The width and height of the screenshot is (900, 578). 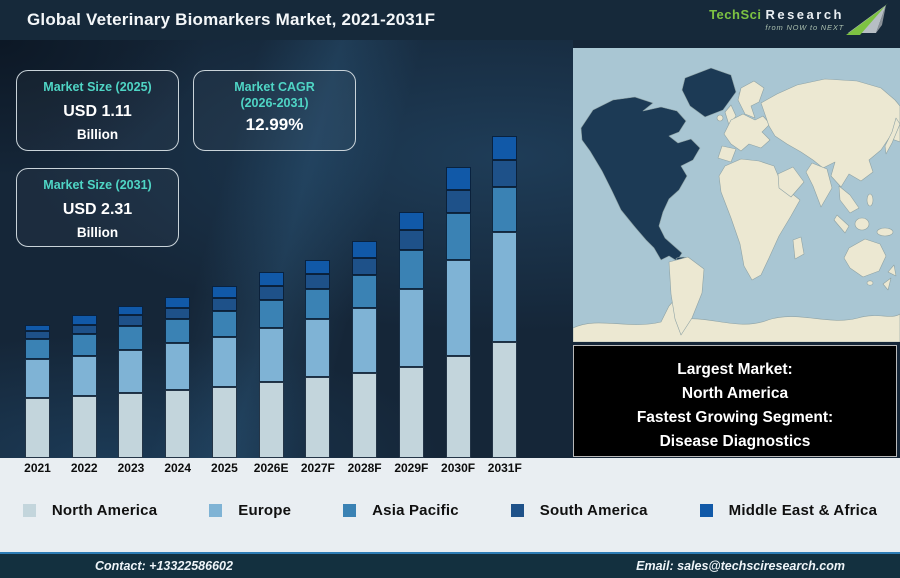 I want to click on x-axis-label: 2030F, so click(x=458, y=468).